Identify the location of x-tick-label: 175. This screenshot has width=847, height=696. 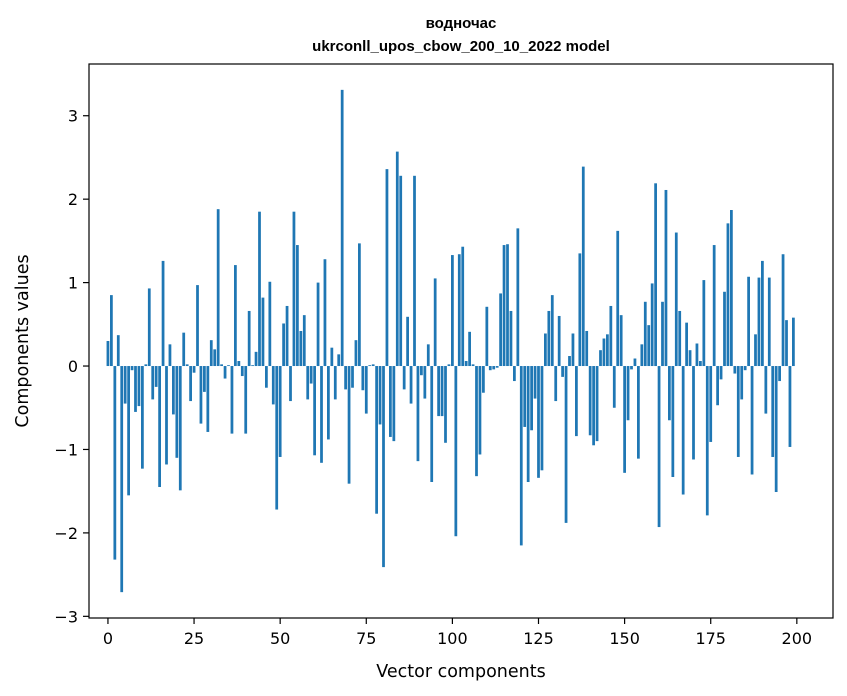
(710, 638).